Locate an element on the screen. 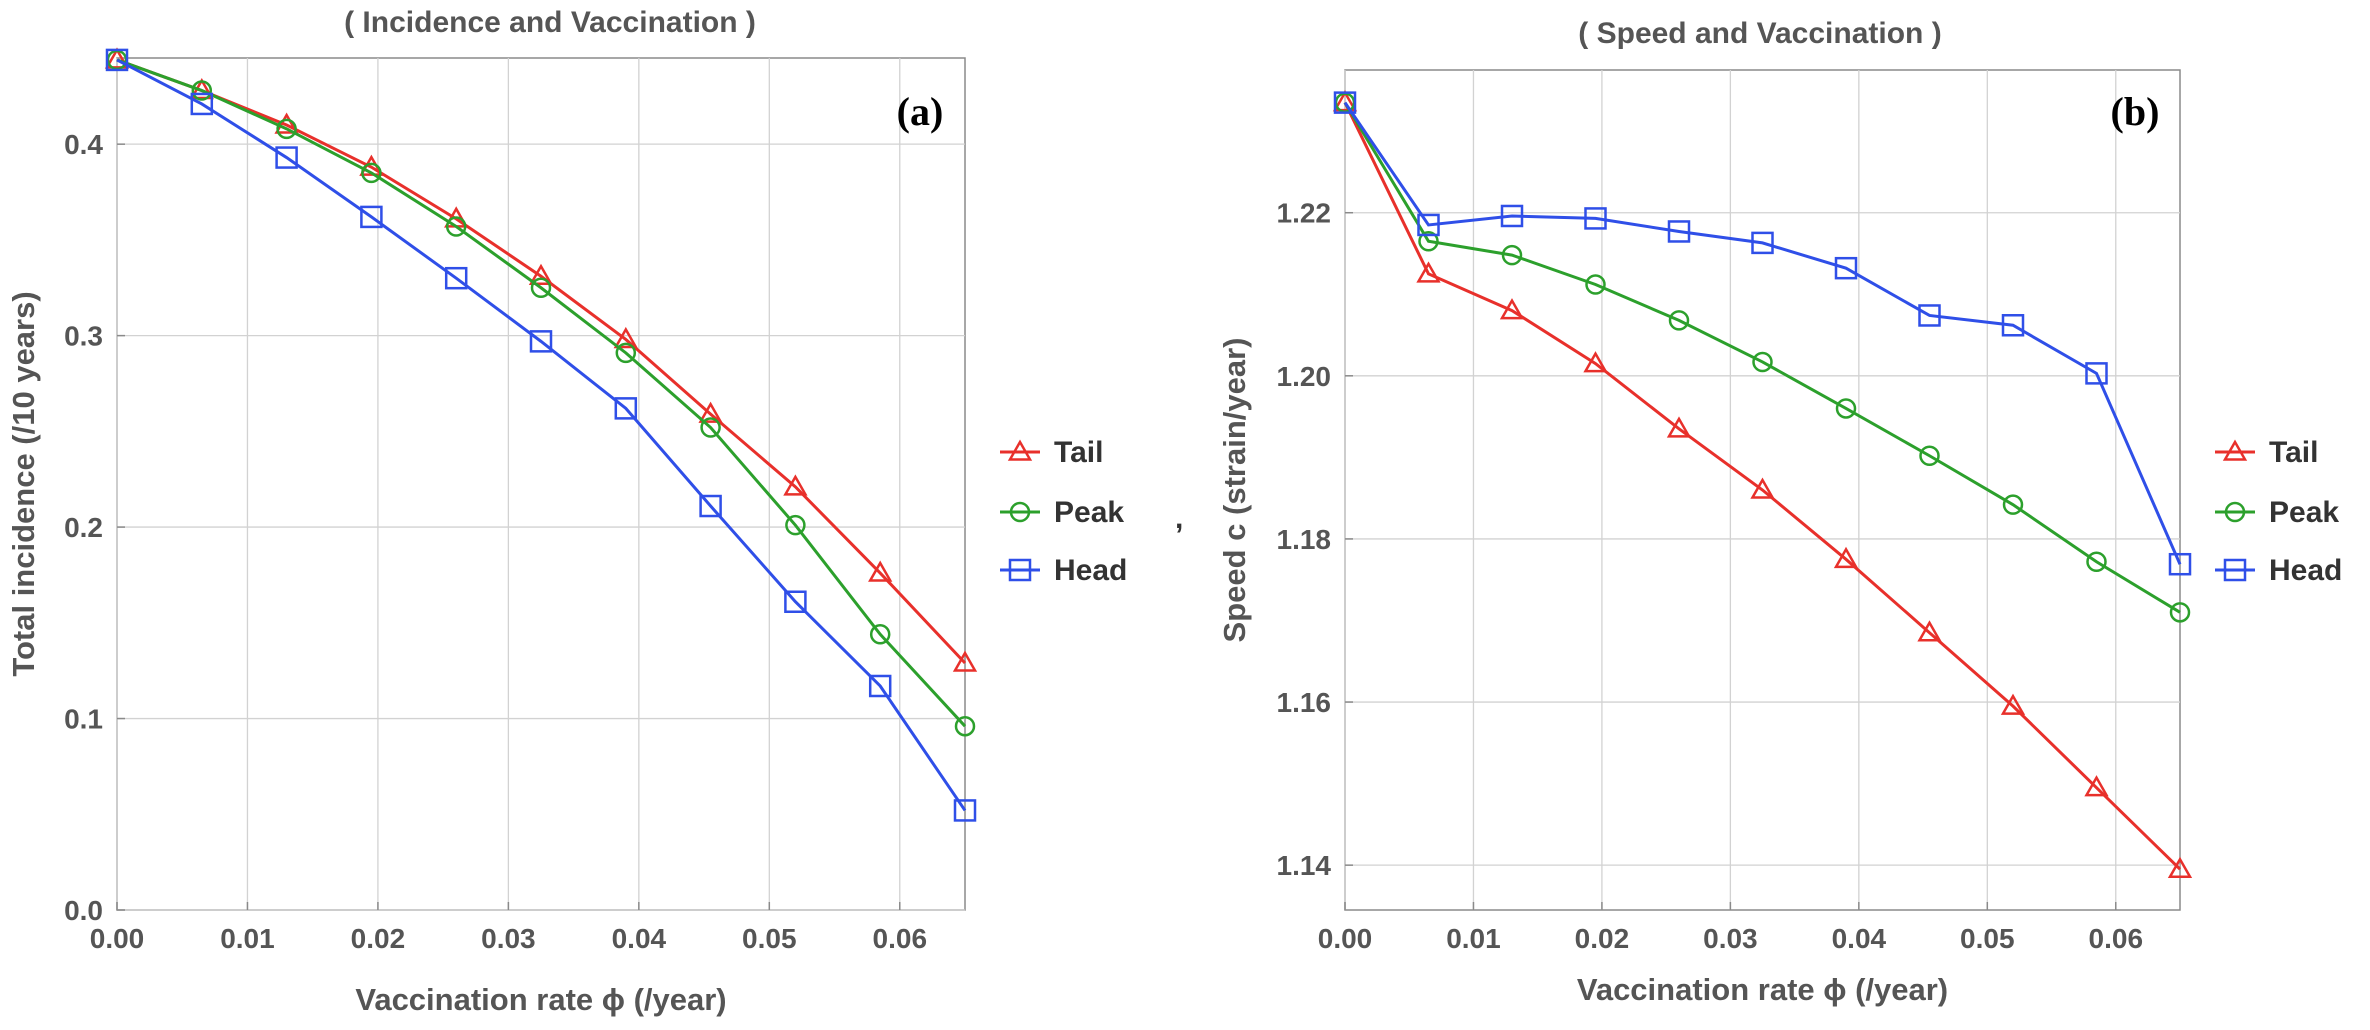 Image resolution: width=2370 pixels, height=1030 pixels. y-axis-label: Speed c (strain/year) is located at coordinates (1234, 490).